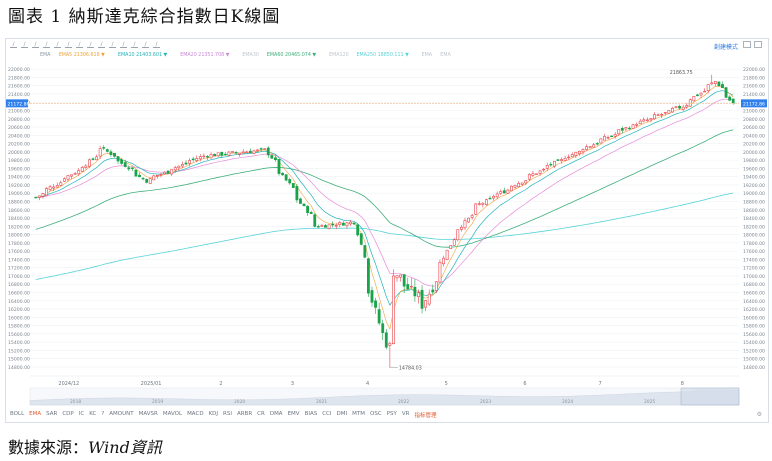  I want to click on undo-icon: ∕, so click(123, 45).